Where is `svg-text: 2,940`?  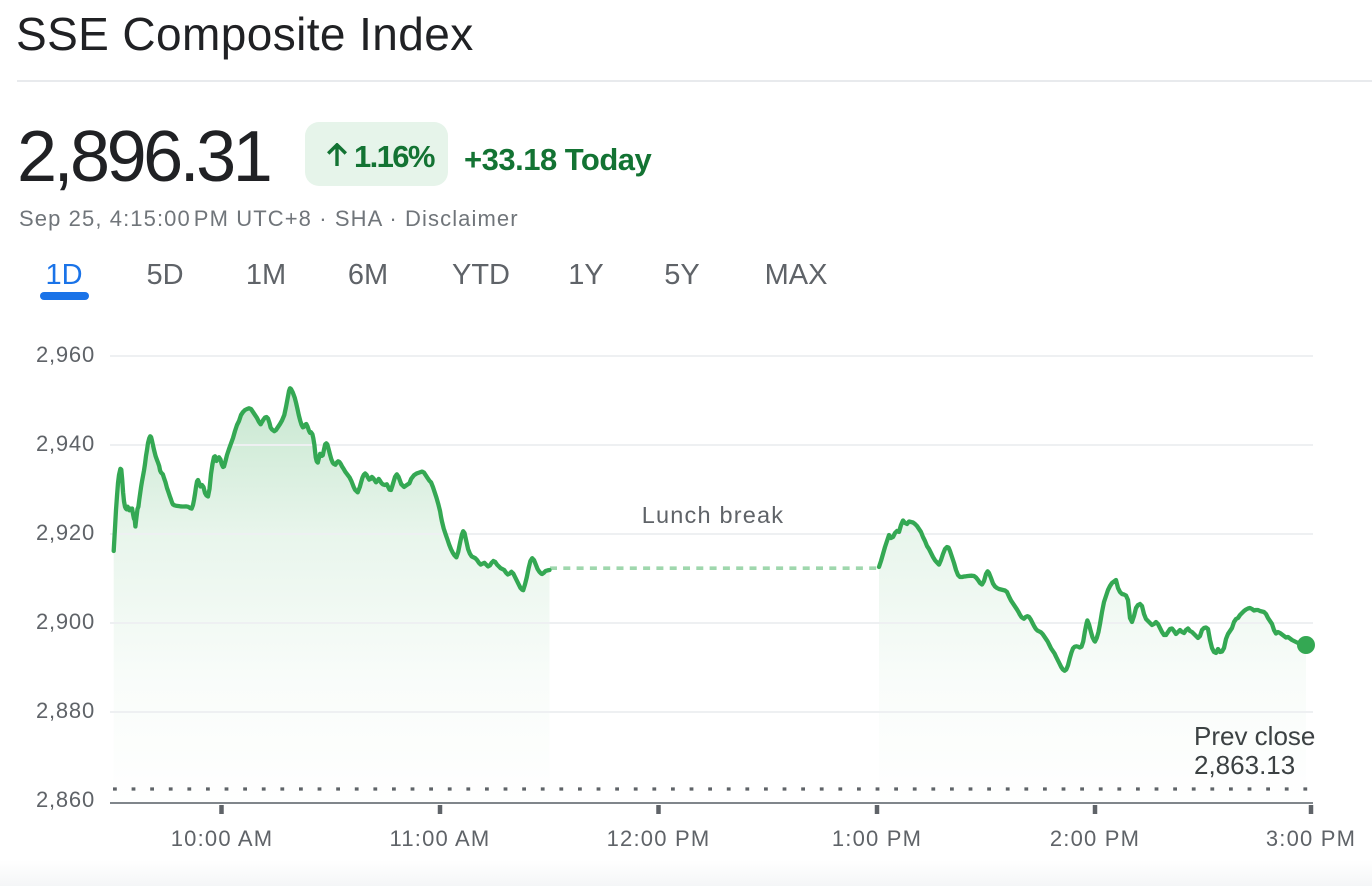
svg-text: 2,940 is located at coordinates (65, 443).